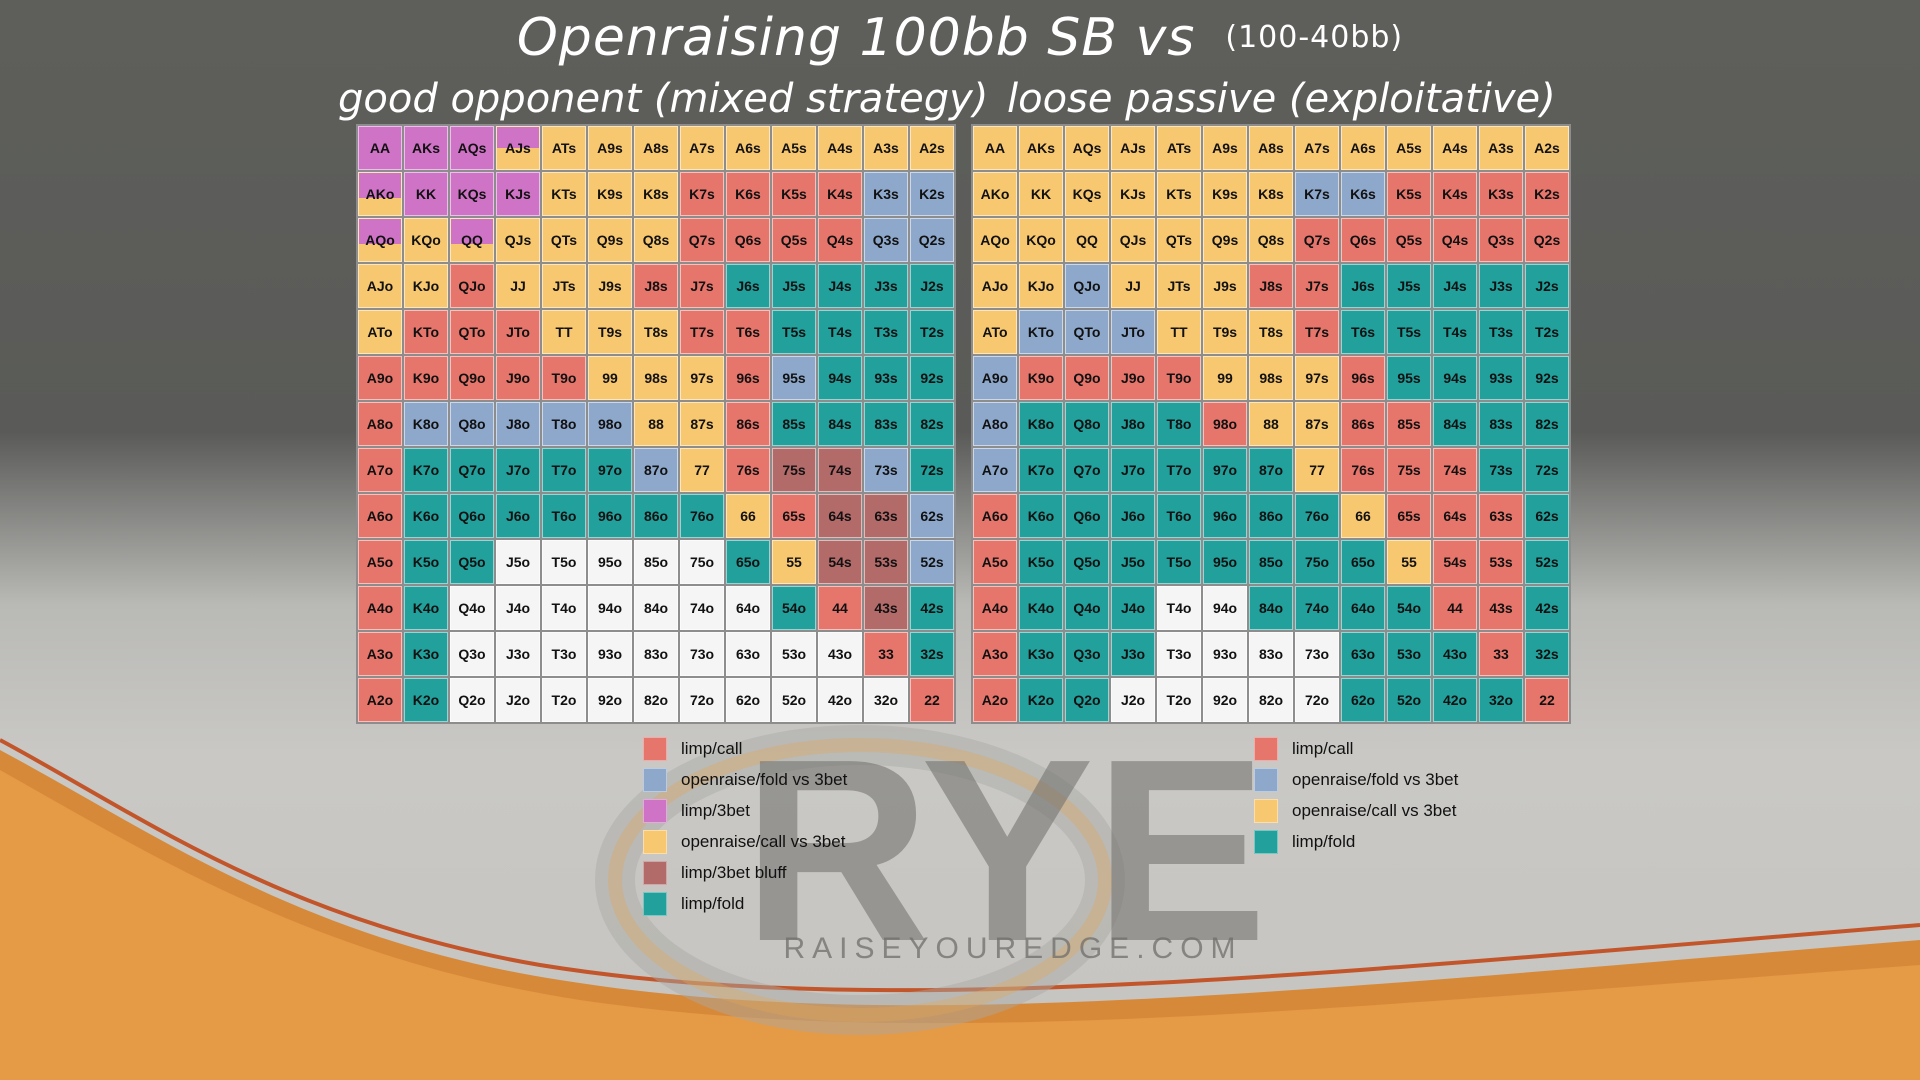 The width and height of the screenshot is (1920, 1080). I want to click on hand-label: J5o, so click(1133, 562).